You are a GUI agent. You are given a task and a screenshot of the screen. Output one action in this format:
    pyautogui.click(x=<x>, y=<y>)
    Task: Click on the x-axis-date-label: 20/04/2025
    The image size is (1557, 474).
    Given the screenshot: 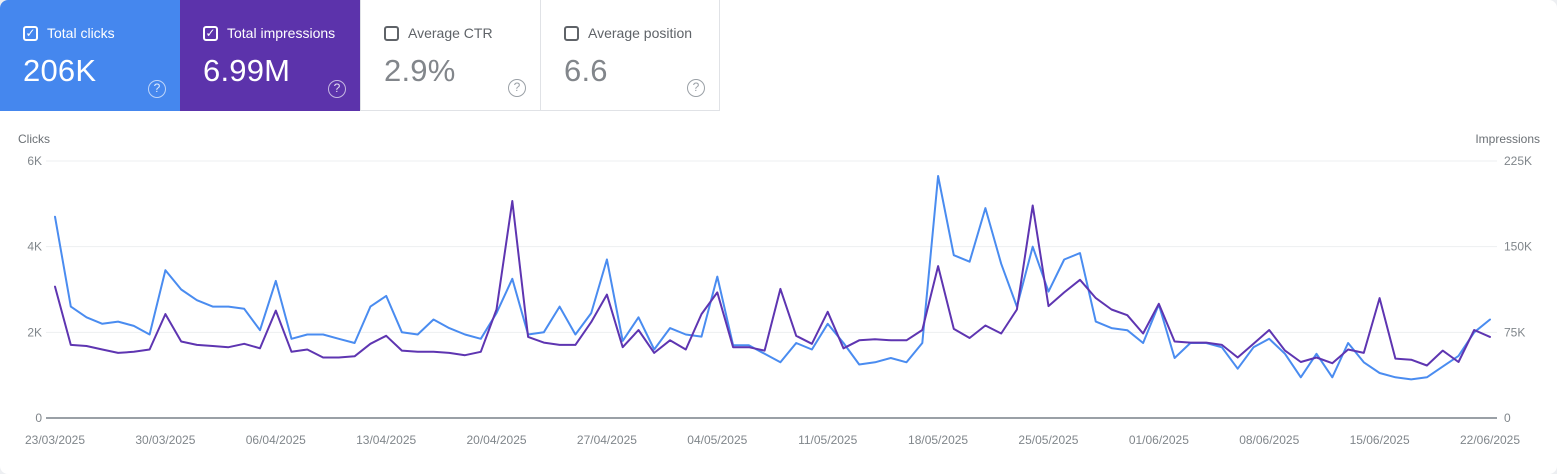 What is the action you would take?
    pyautogui.click(x=497, y=440)
    